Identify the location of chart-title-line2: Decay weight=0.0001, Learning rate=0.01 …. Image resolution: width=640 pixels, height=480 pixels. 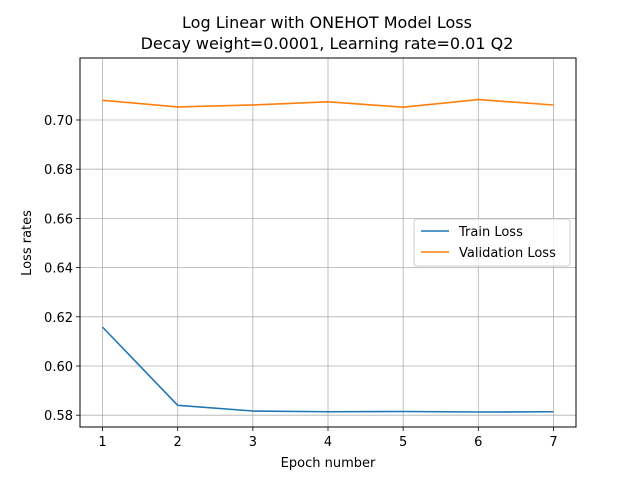
(327, 43).